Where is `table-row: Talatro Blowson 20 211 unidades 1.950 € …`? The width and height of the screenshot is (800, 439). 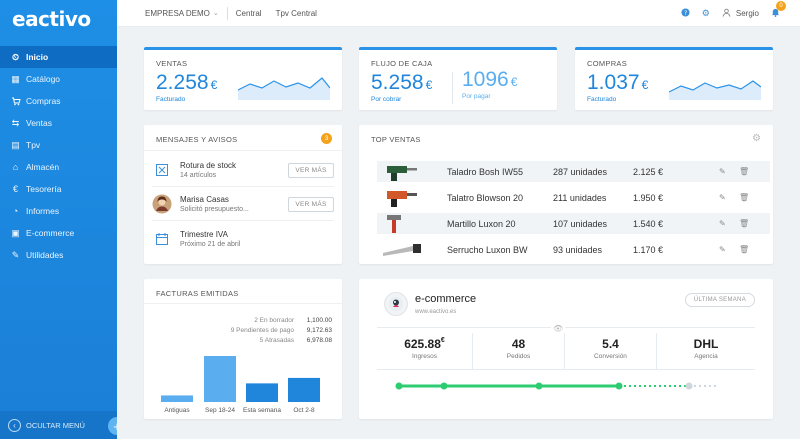
table-row: Talatro Blowson 20 211 unidades 1.950 € … is located at coordinates (573, 197).